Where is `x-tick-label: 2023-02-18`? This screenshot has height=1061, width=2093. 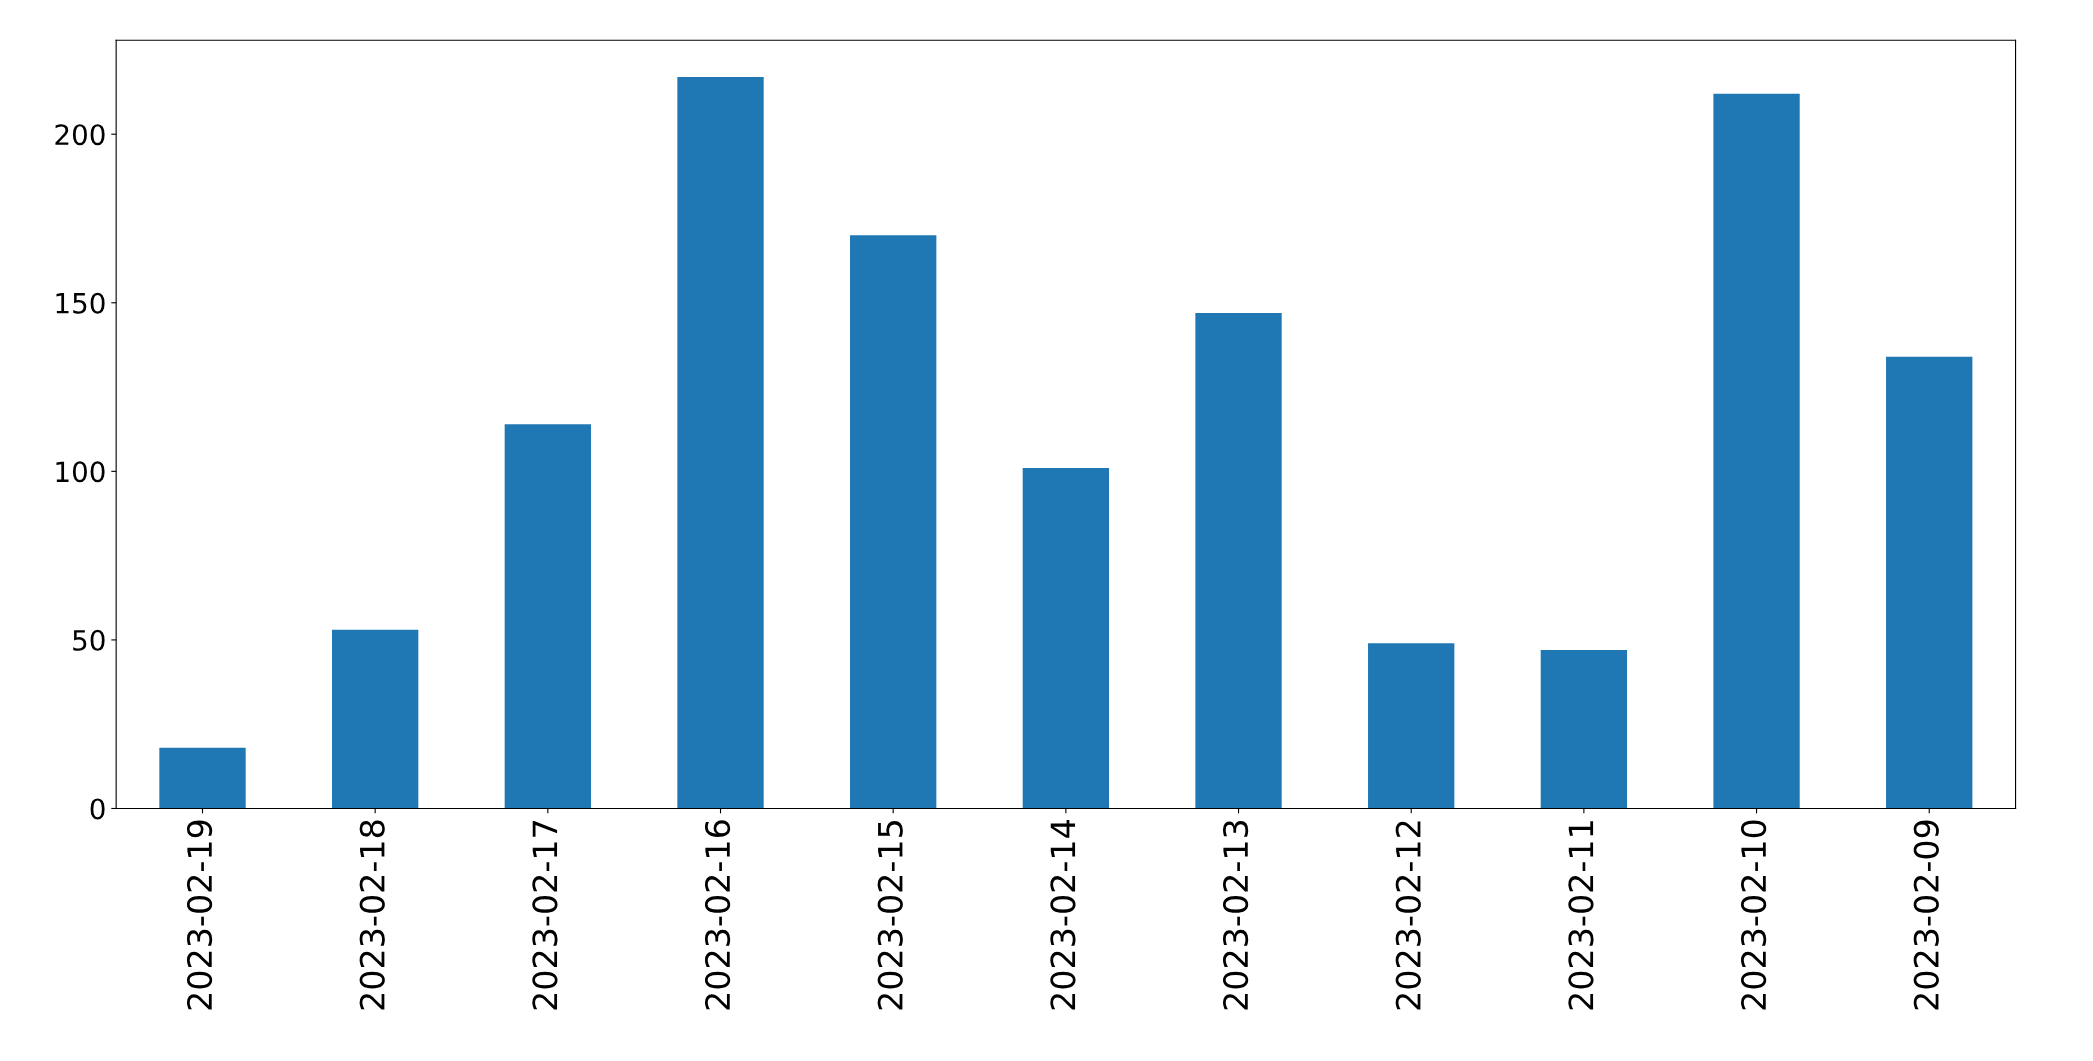
x-tick-label: 2023-02-18 is located at coordinates (372, 915).